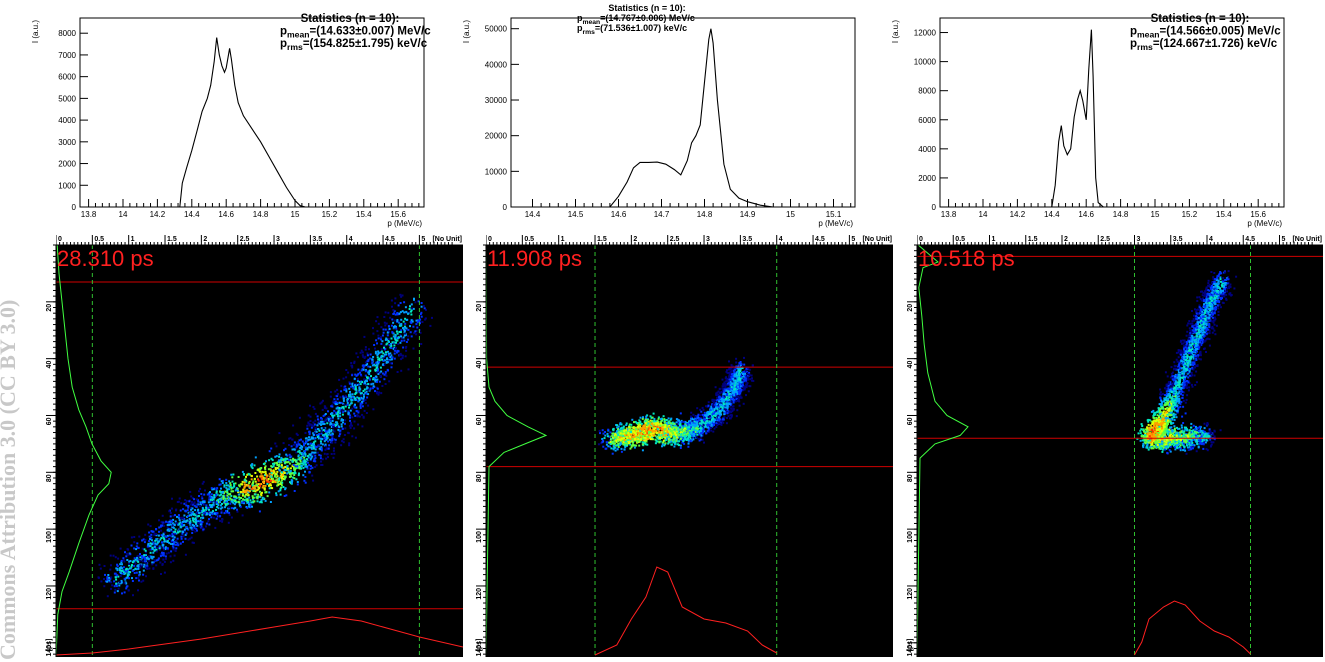 The height and width of the screenshot is (662, 1325). I want to click on x-unit-label: [No Unit], so click(447, 239).